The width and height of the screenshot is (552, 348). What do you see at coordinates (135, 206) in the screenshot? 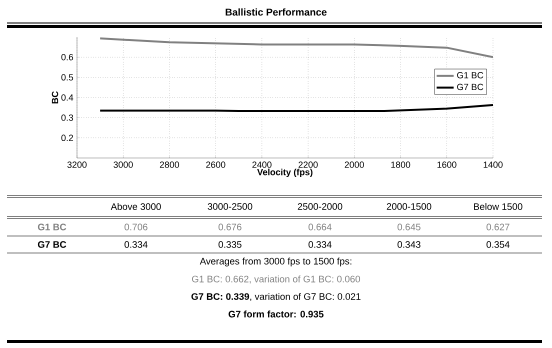
I see `text: Above 3000` at bounding box center [135, 206].